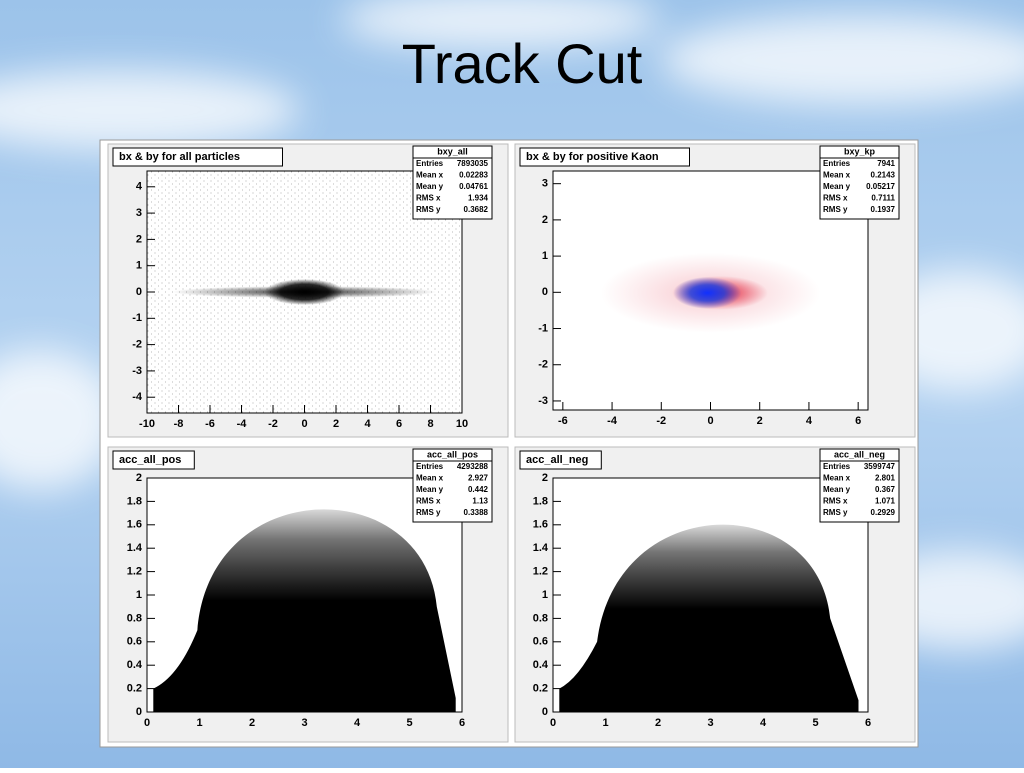 This screenshot has height=773, width=1024. Describe the element at coordinates (430, 424) in the screenshot. I see `x-tick-label: 8` at that location.